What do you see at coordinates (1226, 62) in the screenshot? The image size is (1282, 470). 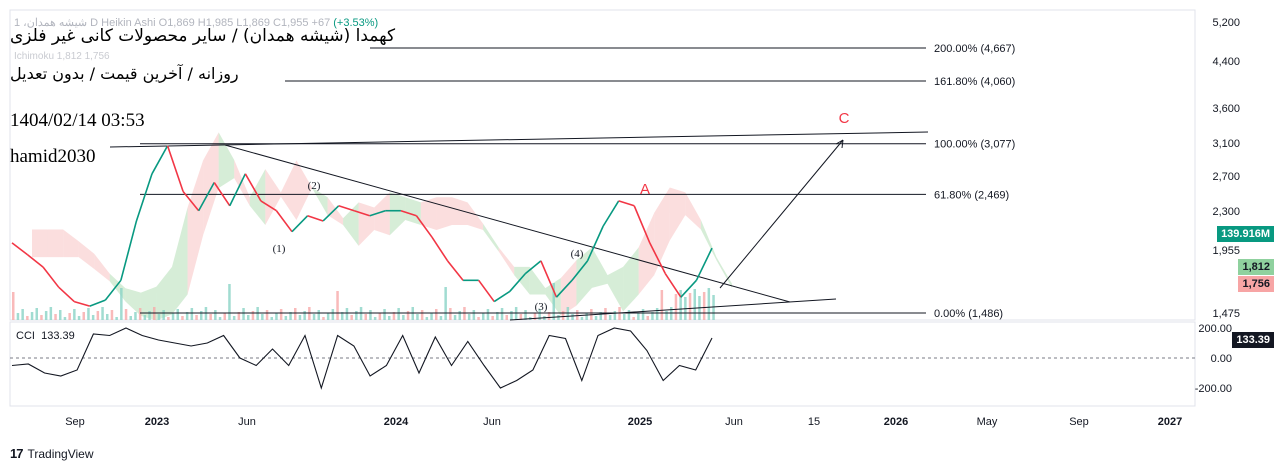 I see `price-tick: 4,400` at bounding box center [1226, 62].